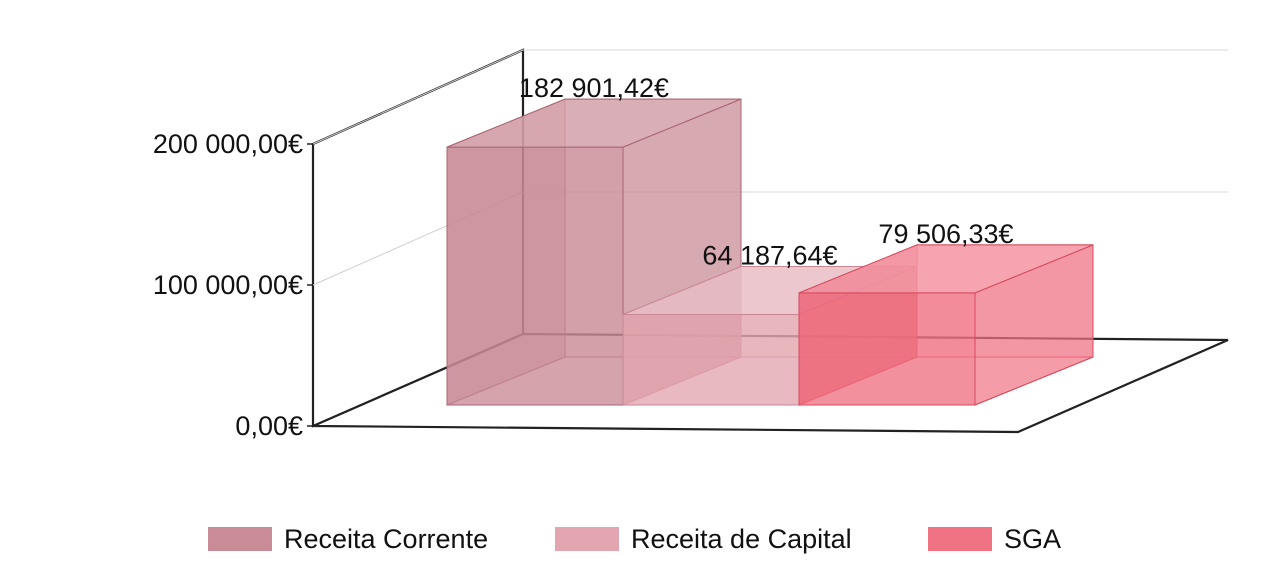  I want to click on data-labels: 182 901,42€ 64 187,64€ 79 506,33€, so click(766, 171).